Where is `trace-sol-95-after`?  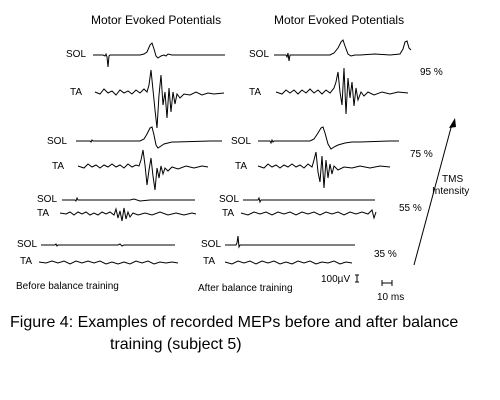
trace-sol-95-after is located at coordinates (343, 50).